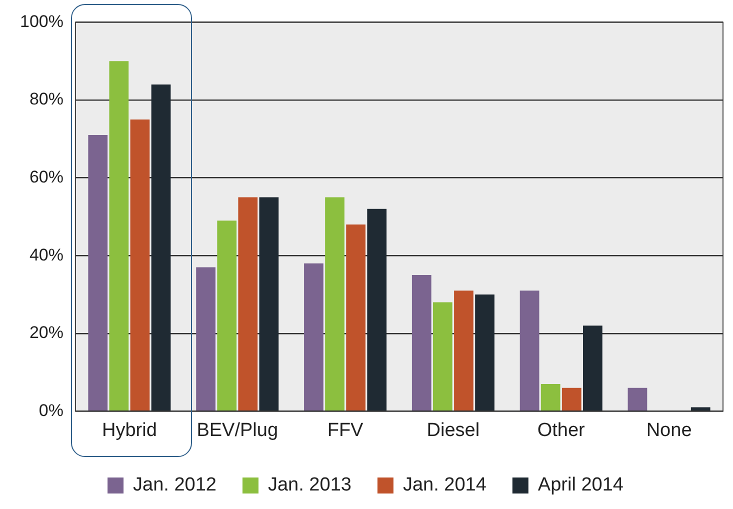  I want to click on y-tick-label: 100%, so click(42, 21).